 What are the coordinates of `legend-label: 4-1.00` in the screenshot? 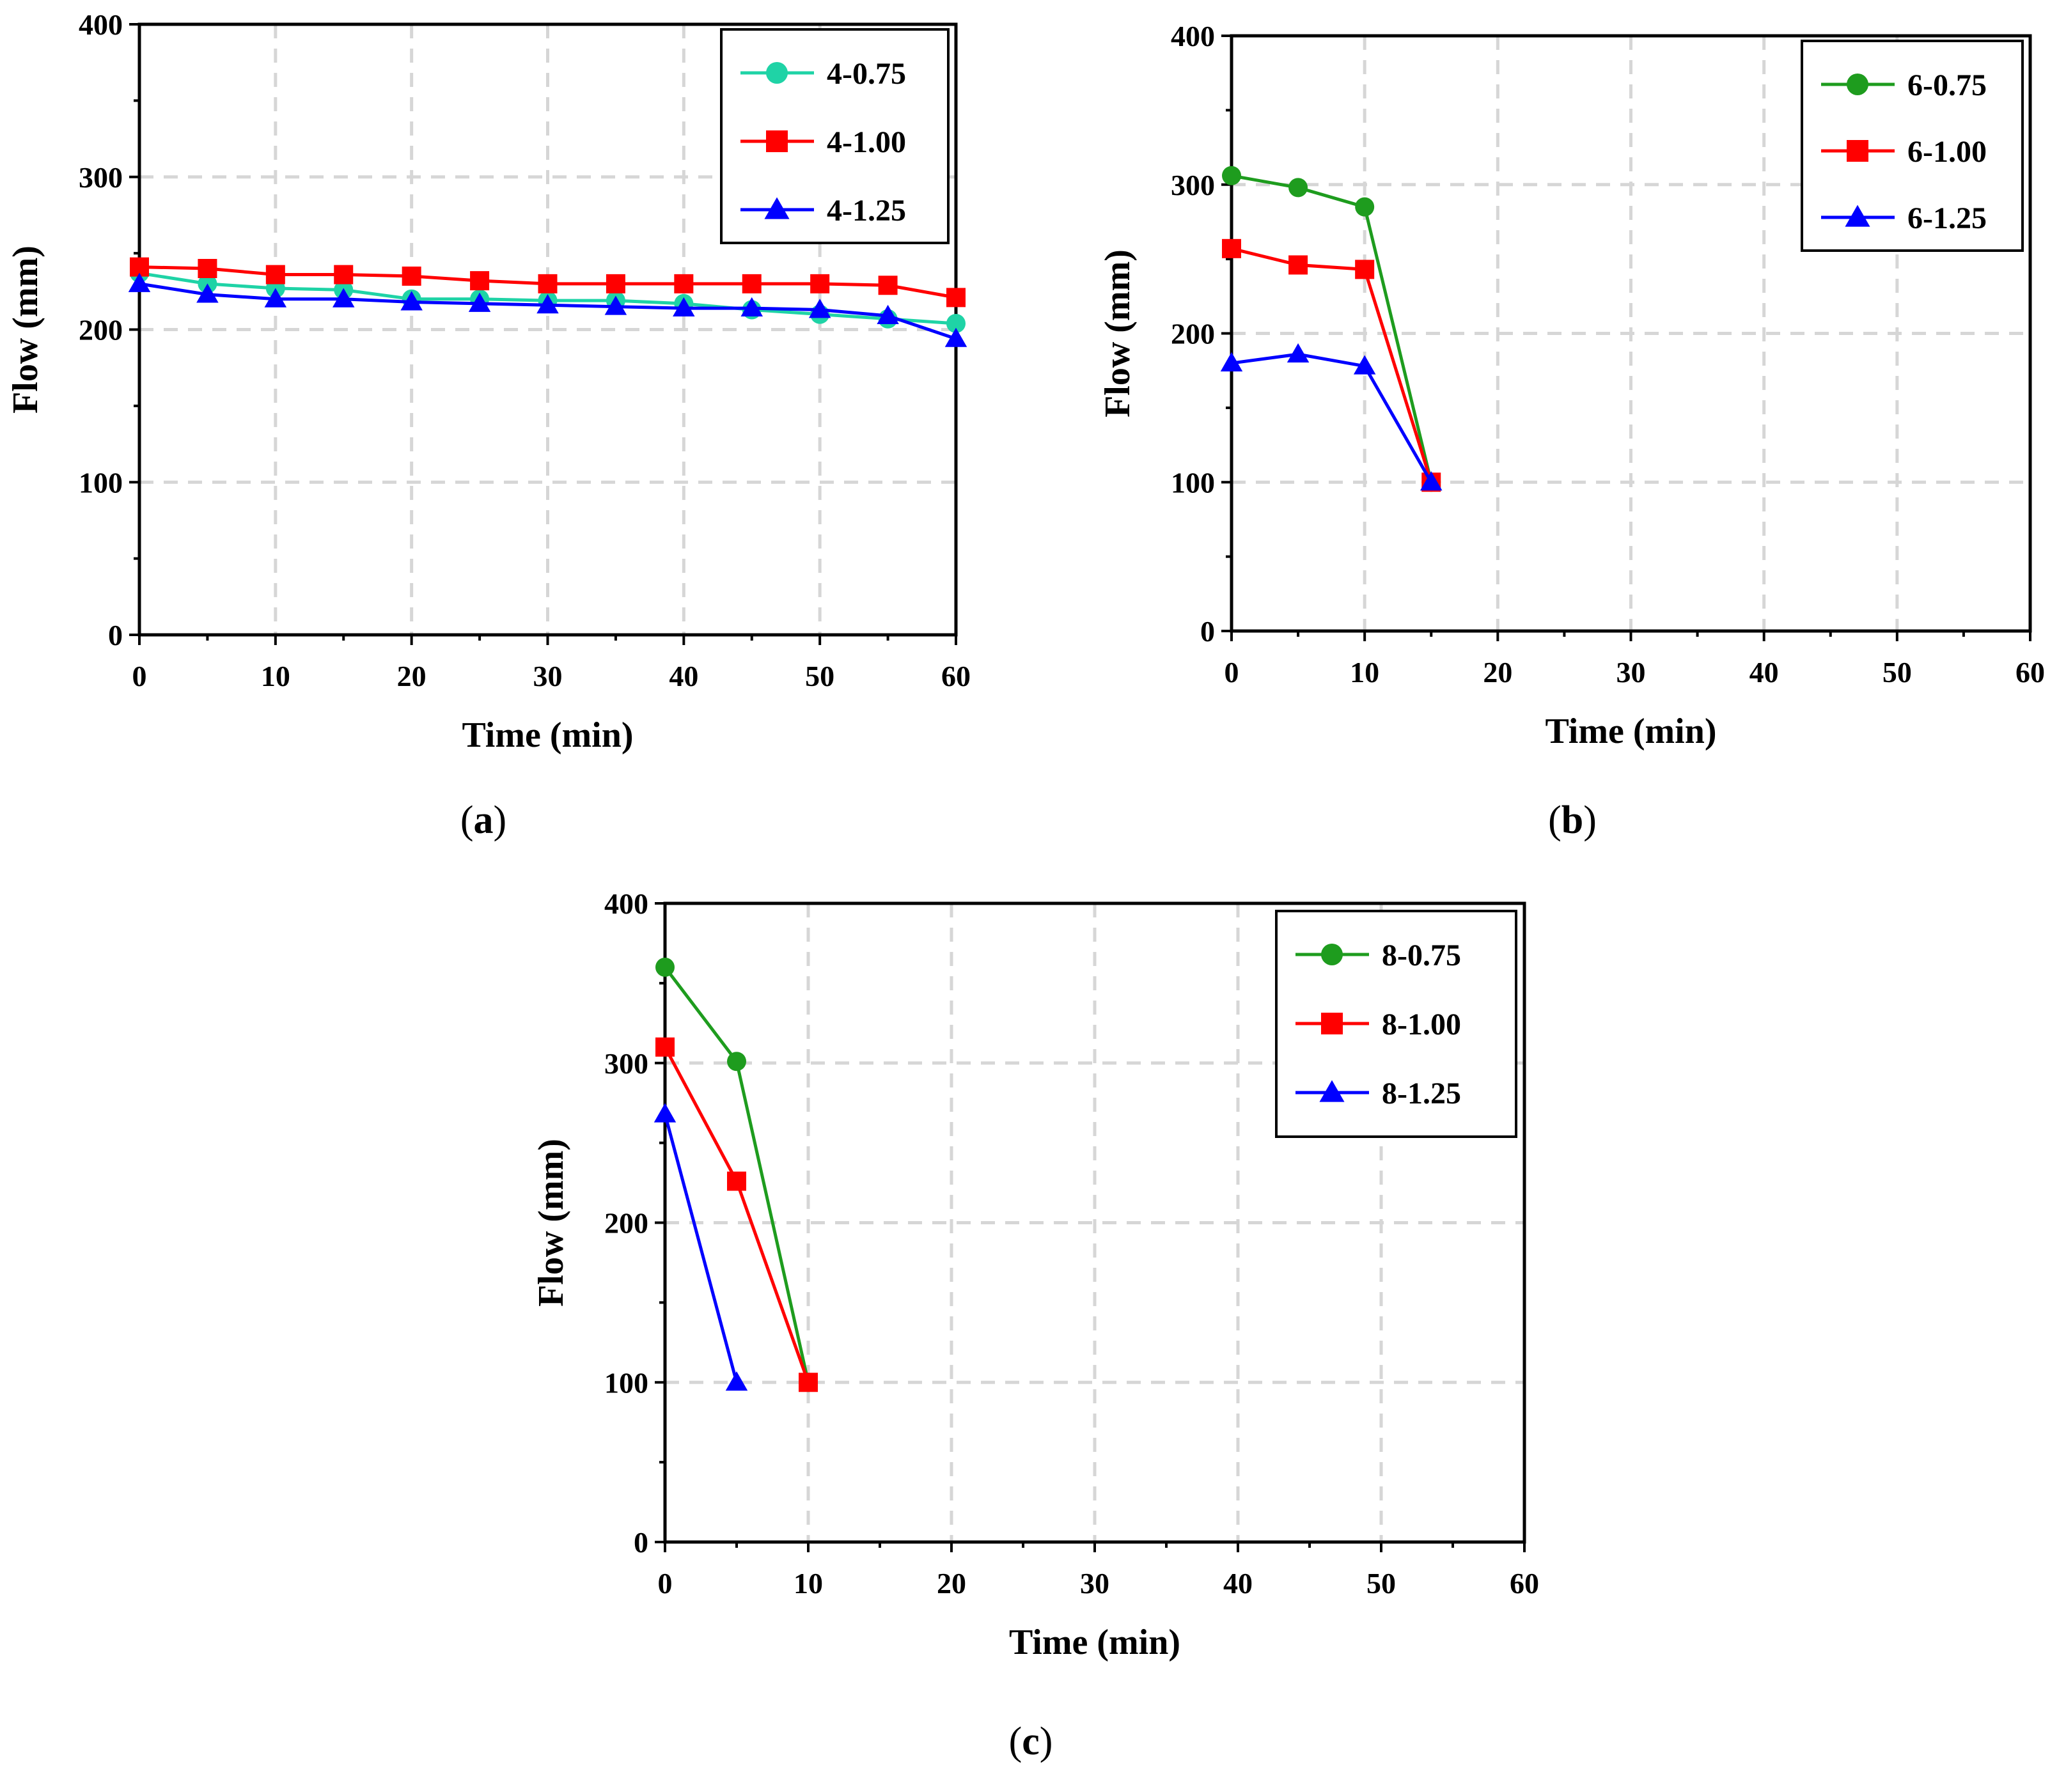 It's located at (867, 142).